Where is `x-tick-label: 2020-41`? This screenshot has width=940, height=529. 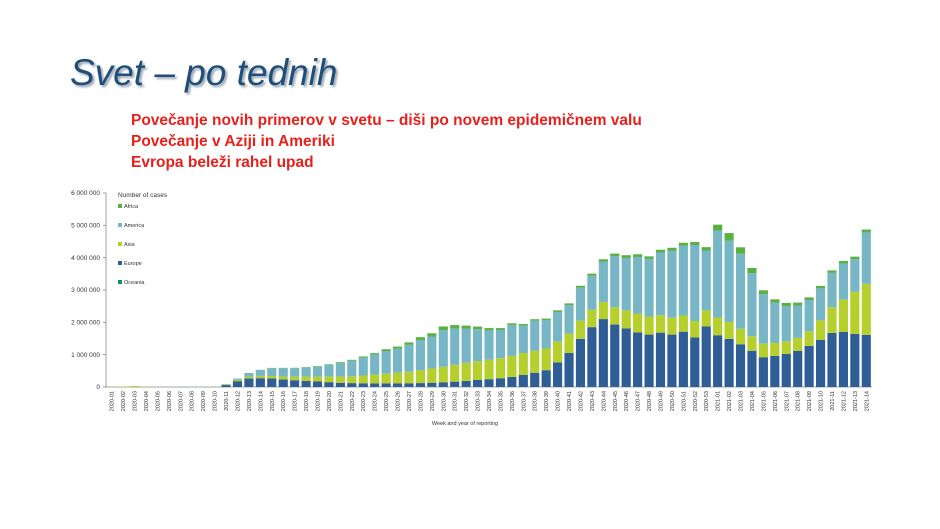 x-tick-label: 2020-41 is located at coordinates (570, 401).